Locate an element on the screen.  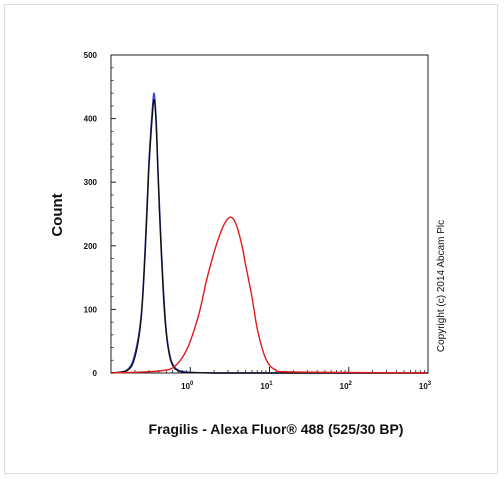
x-tick-exponent: 2 is located at coordinates (351, 384).